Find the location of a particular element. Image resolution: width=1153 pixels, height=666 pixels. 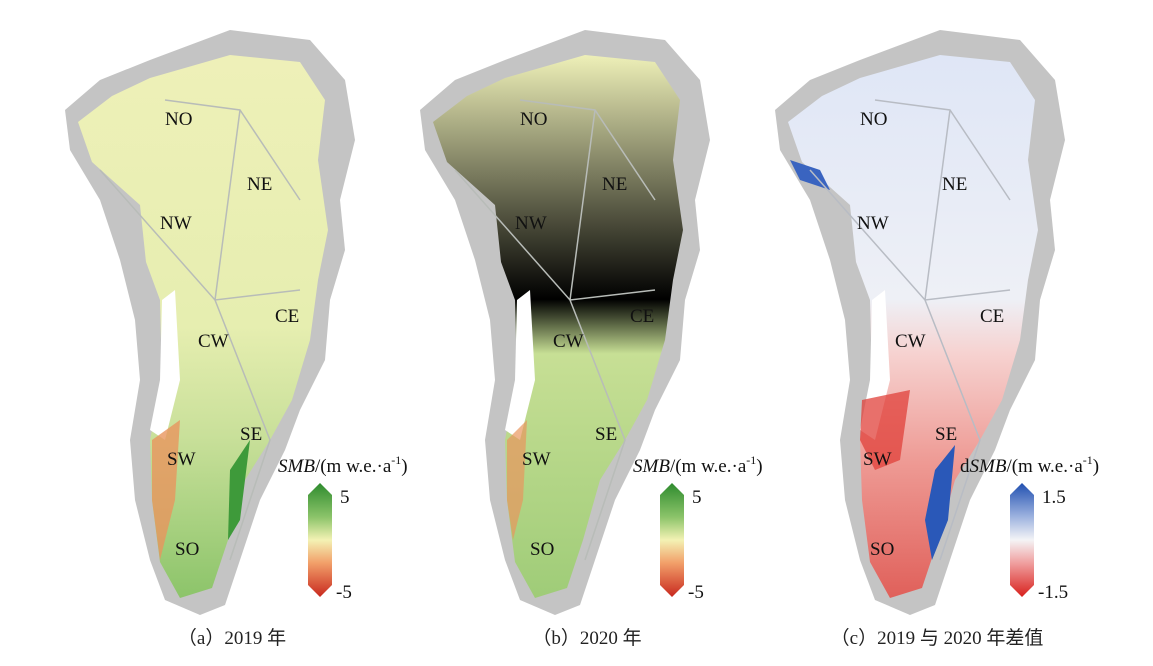

positive-anomaly-se is located at coordinates (940, 502).